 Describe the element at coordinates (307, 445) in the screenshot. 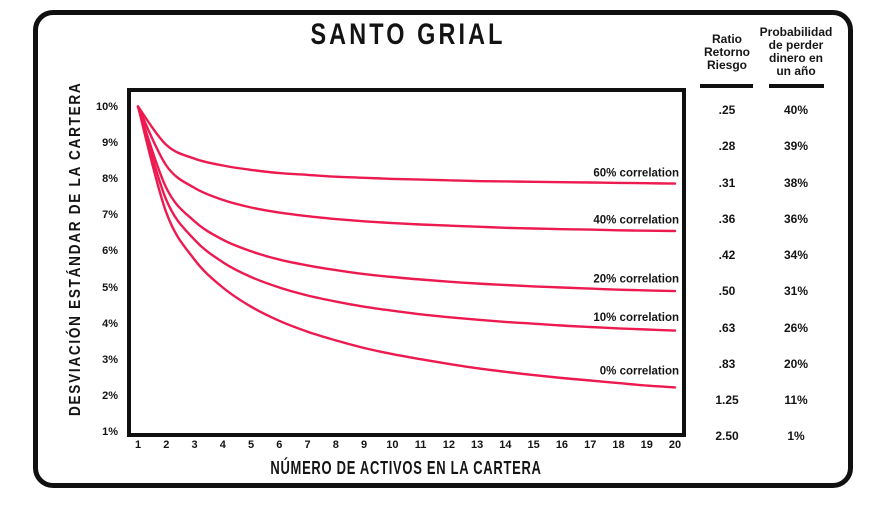

I see `x-tick-label: 7` at that location.